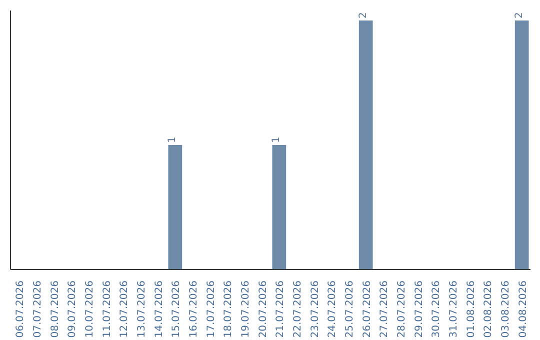 Image resolution: width=540 pixels, height=340 pixels. What do you see at coordinates (315, 309) in the screenshot?
I see `x-tick-label: 23.07.2026` at bounding box center [315, 309].